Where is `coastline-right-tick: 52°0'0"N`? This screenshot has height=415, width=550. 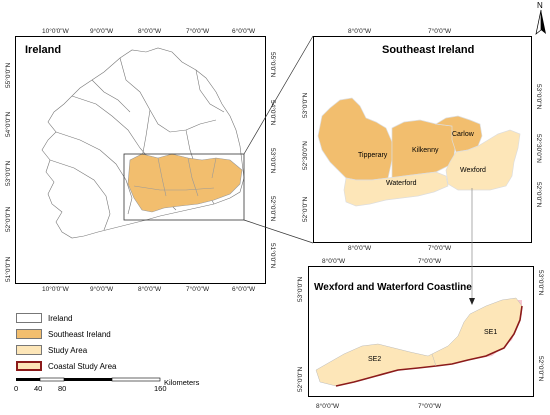
coastline-right-tick: 52°0'0"N is located at coordinates (540, 369).